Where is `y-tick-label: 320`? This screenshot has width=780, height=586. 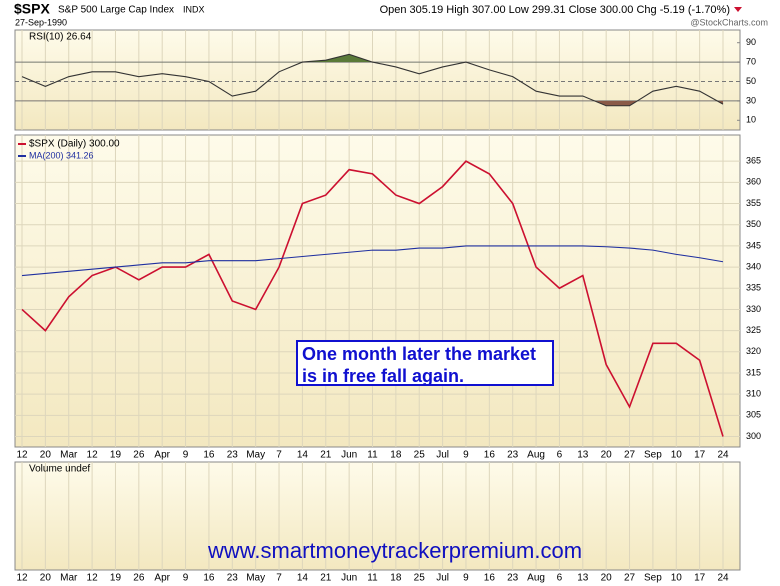
y-tick-label: 320 is located at coordinates (753, 351).